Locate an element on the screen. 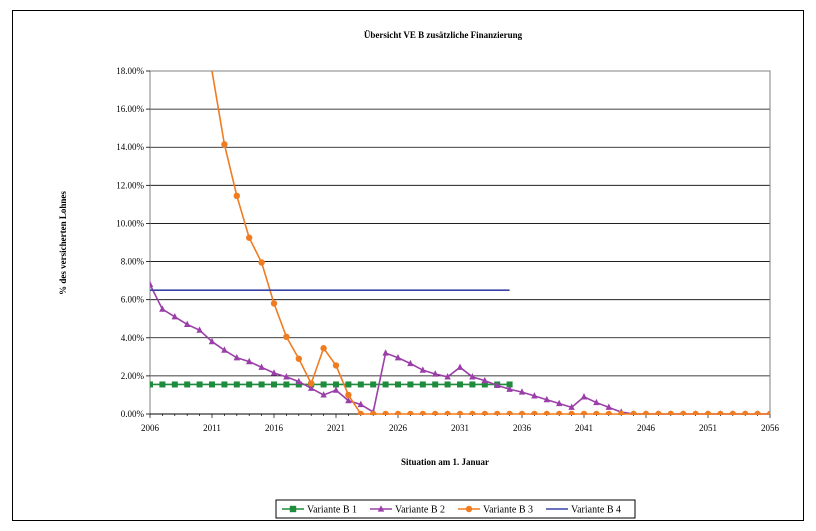 The image size is (816, 531). y-tick-label: 18.00% is located at coordinates (130, 71).